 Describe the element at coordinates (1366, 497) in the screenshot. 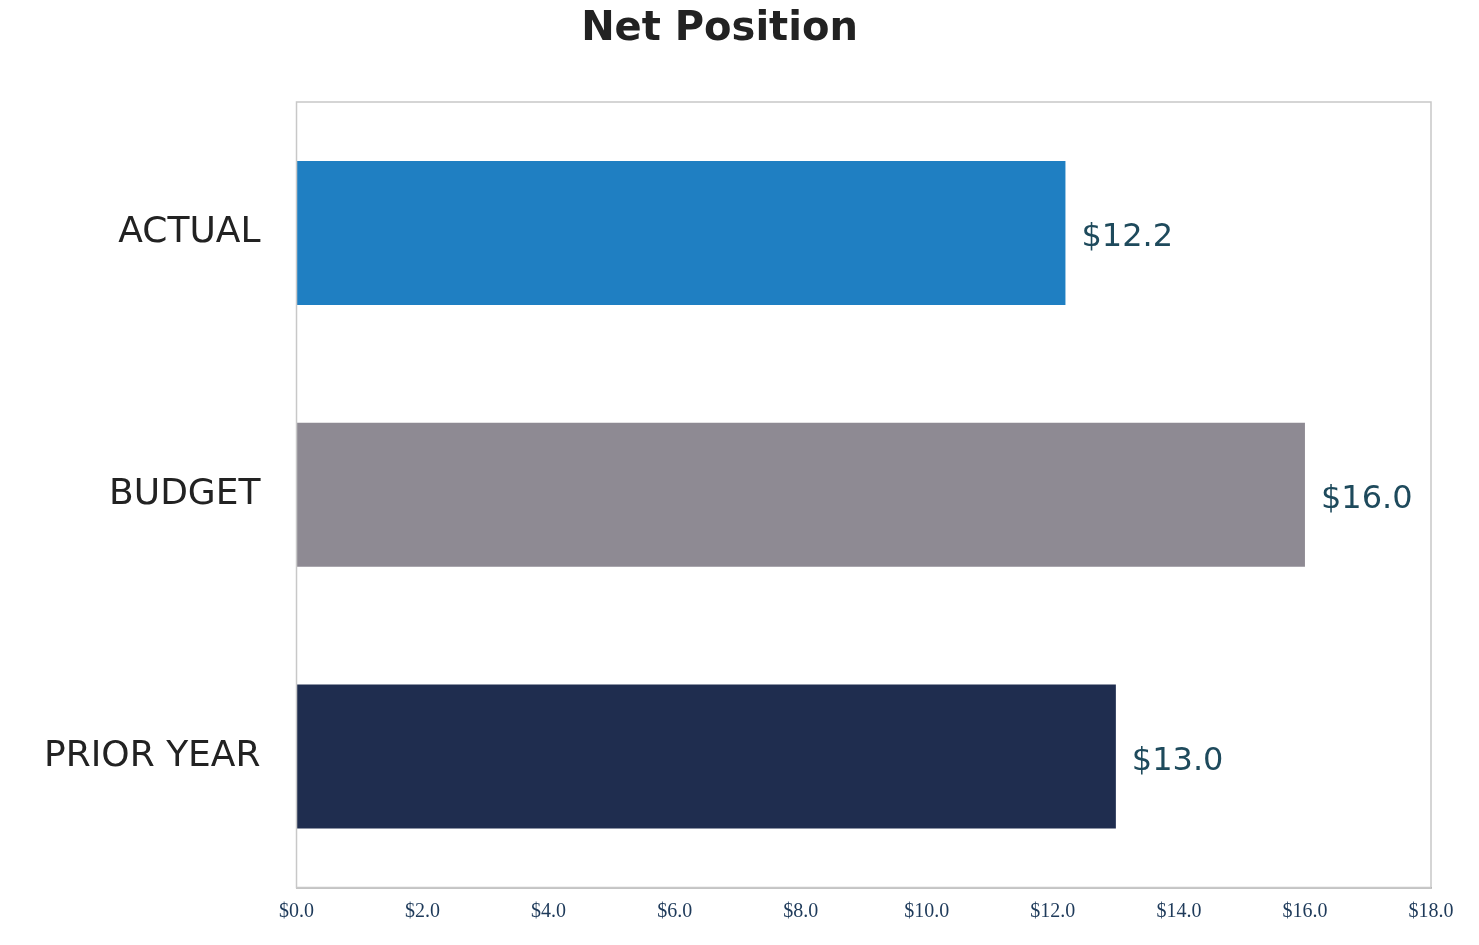

I see `data-label: $16.0` at that location.